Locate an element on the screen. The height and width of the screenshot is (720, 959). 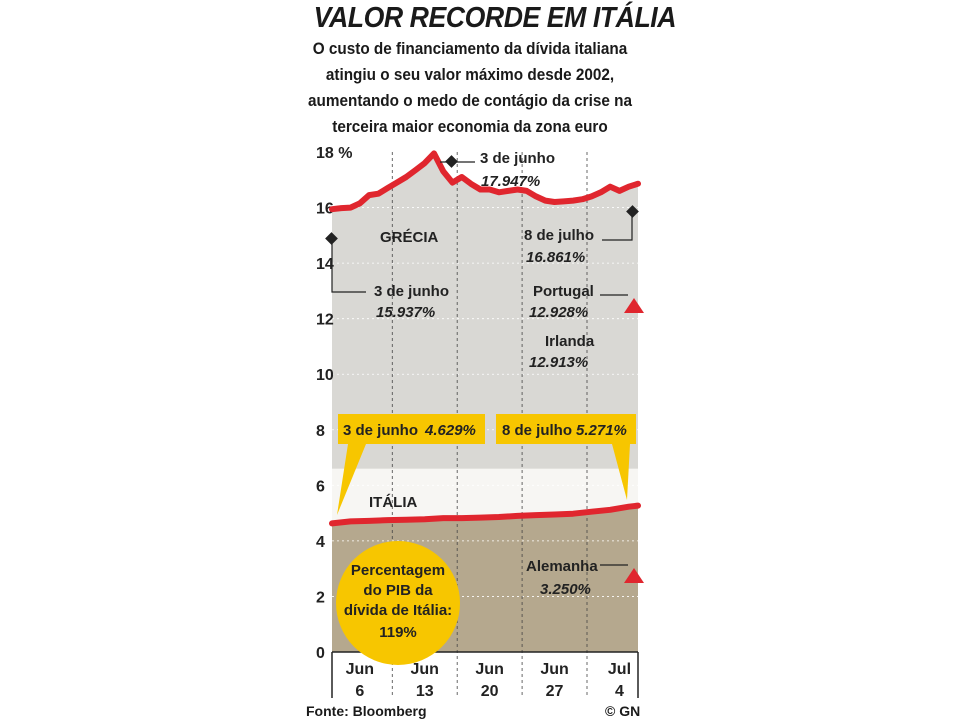
pib-line: dívida de Itália: is located at coordinates (398, 610).